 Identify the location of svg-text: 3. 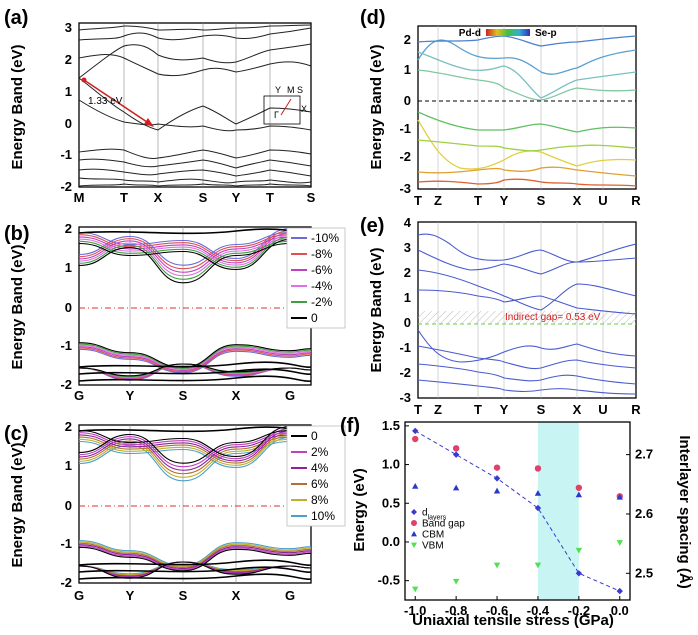
(68, 27).